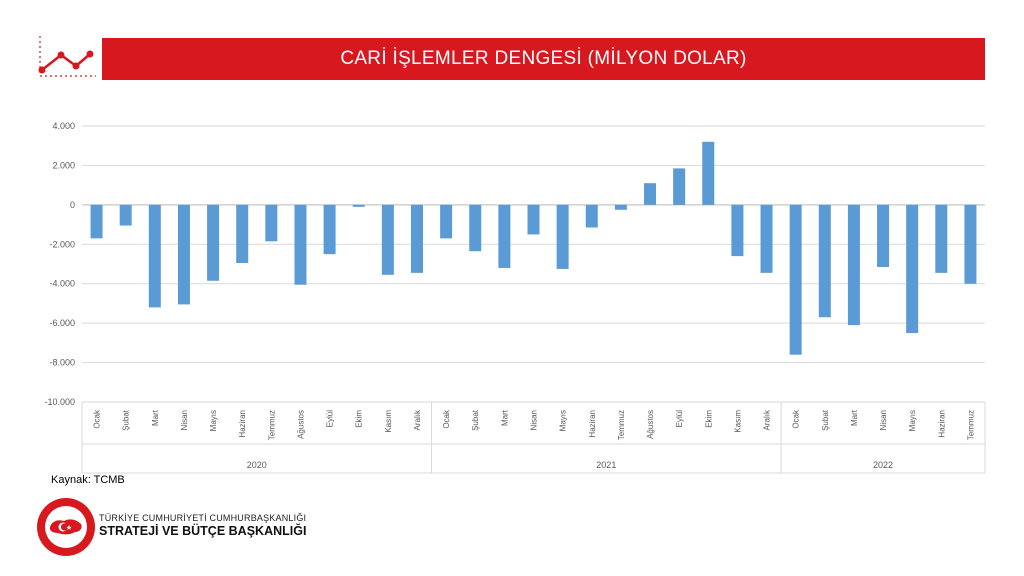 Image resolution: width=1024 pixels, height=576 pixels. Describe the element at coordinates (59, 402) in the screenshot. I see `y-tick-label: -10.000` at that location.